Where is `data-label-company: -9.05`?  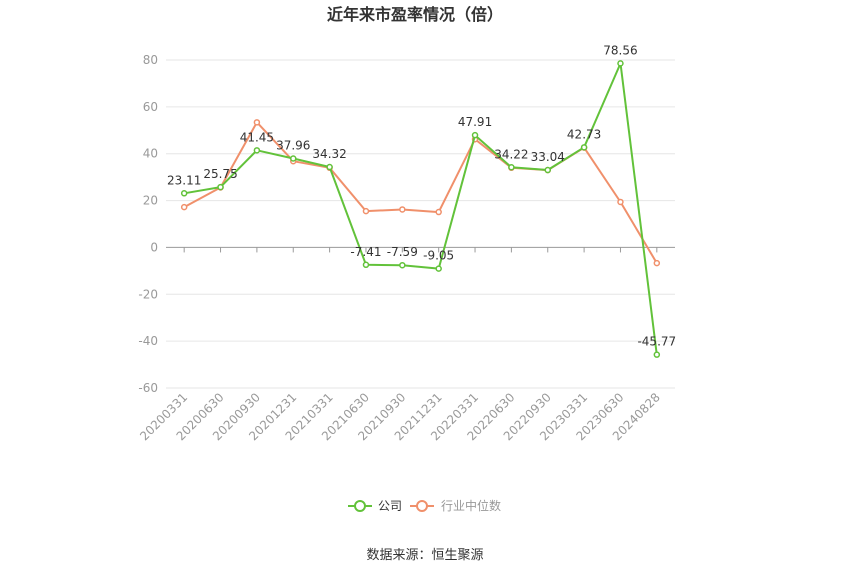
data-label-company: -9.05 is located at coordinates (438, 256).